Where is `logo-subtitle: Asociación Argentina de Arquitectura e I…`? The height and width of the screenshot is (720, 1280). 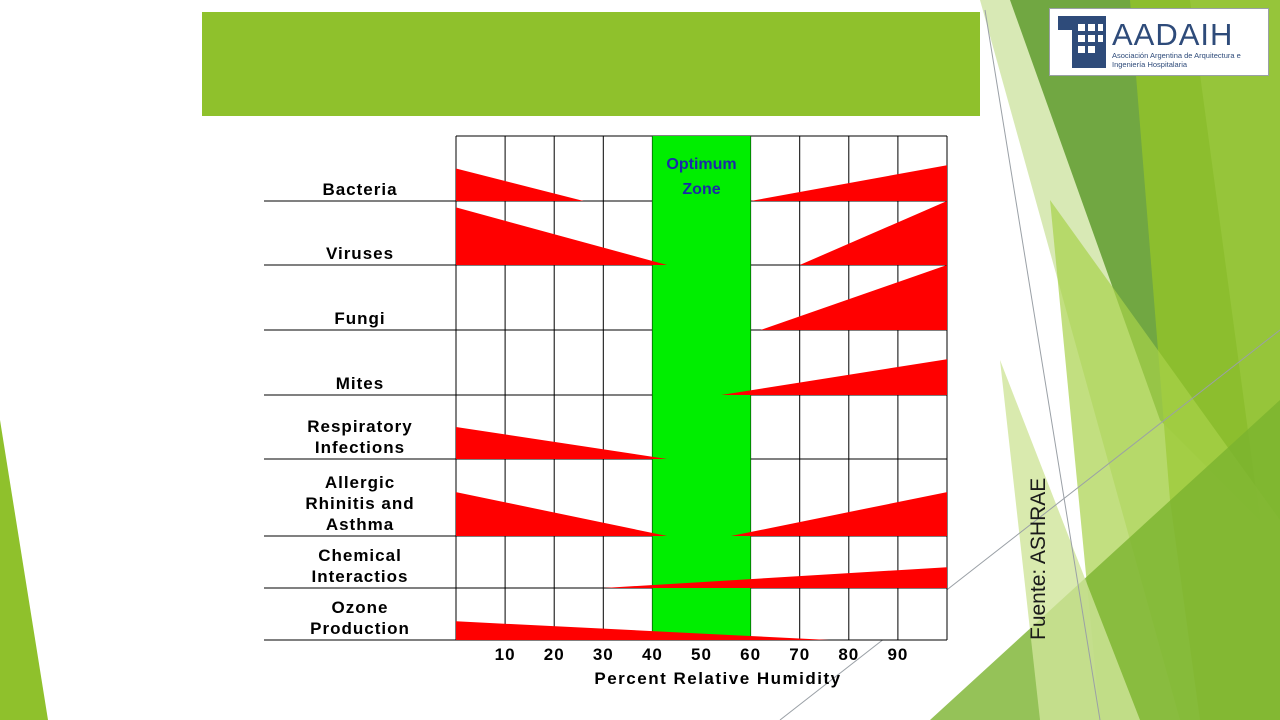
logo-subtitle: Asociación Argentina de Arquitectura e I… is located at coordinates (1176, 60).